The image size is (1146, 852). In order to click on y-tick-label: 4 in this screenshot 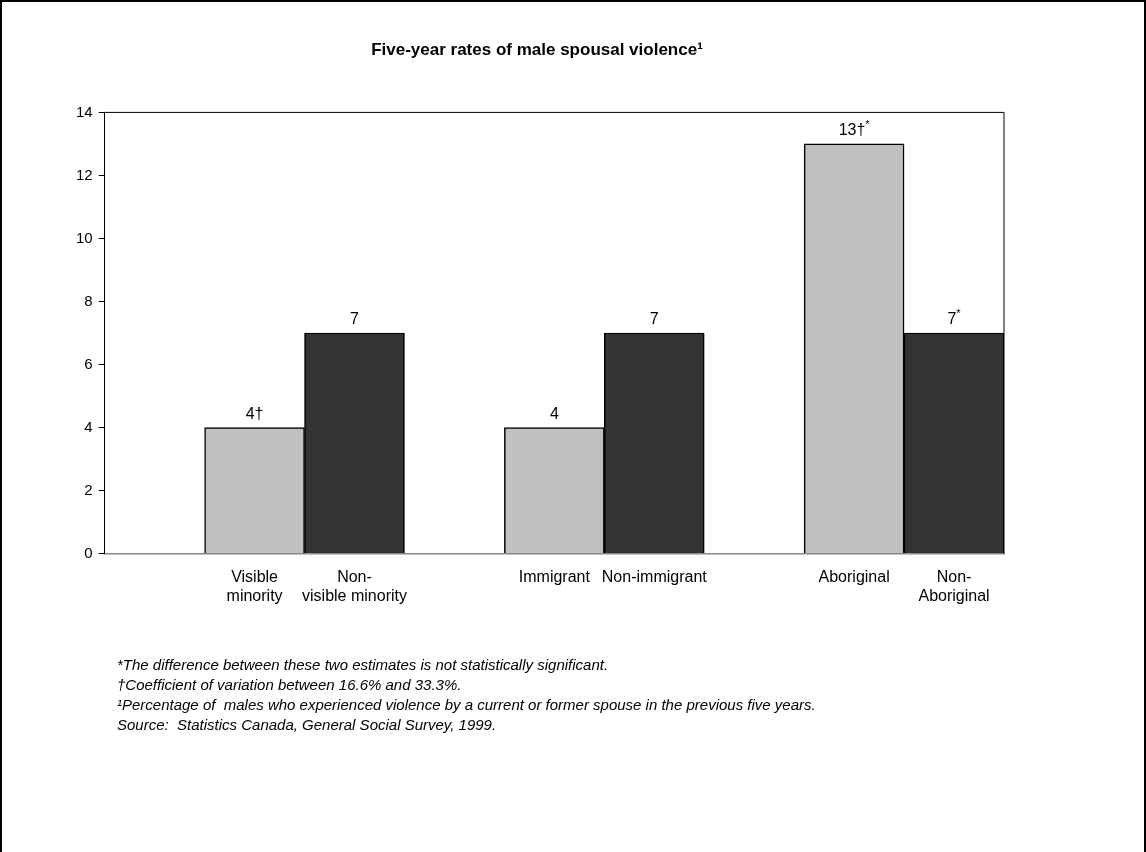, I will do `click(88, 426)`.